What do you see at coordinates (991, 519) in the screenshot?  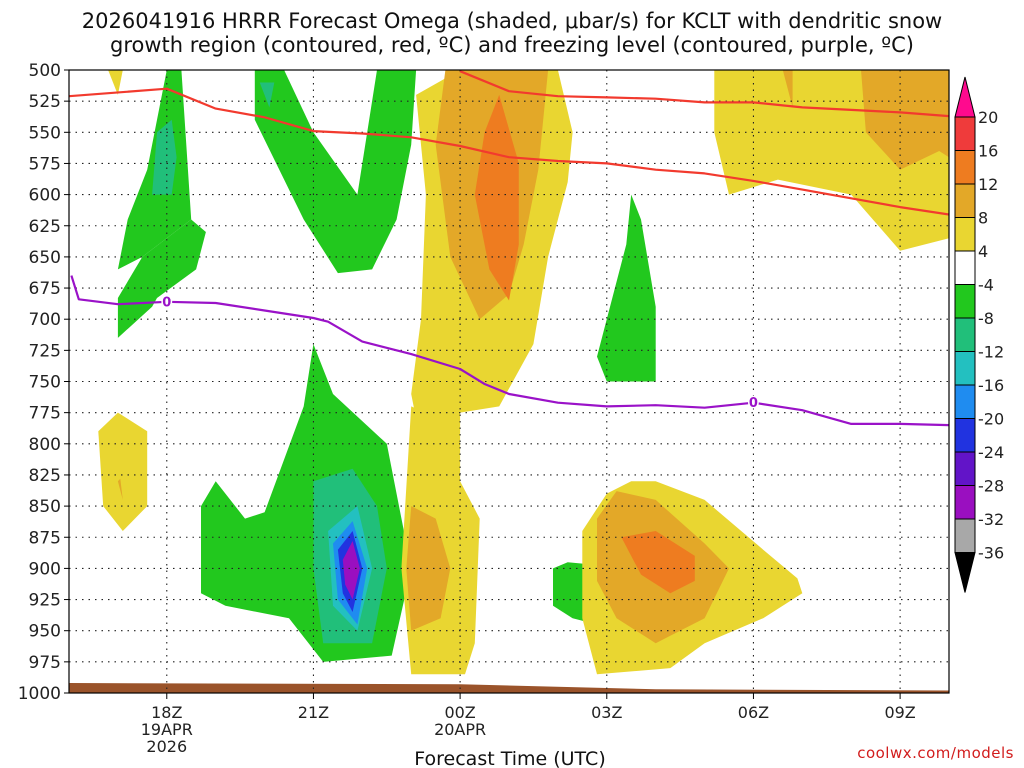 I see `colorbar-label: -32` at bounding box center [991, 519].